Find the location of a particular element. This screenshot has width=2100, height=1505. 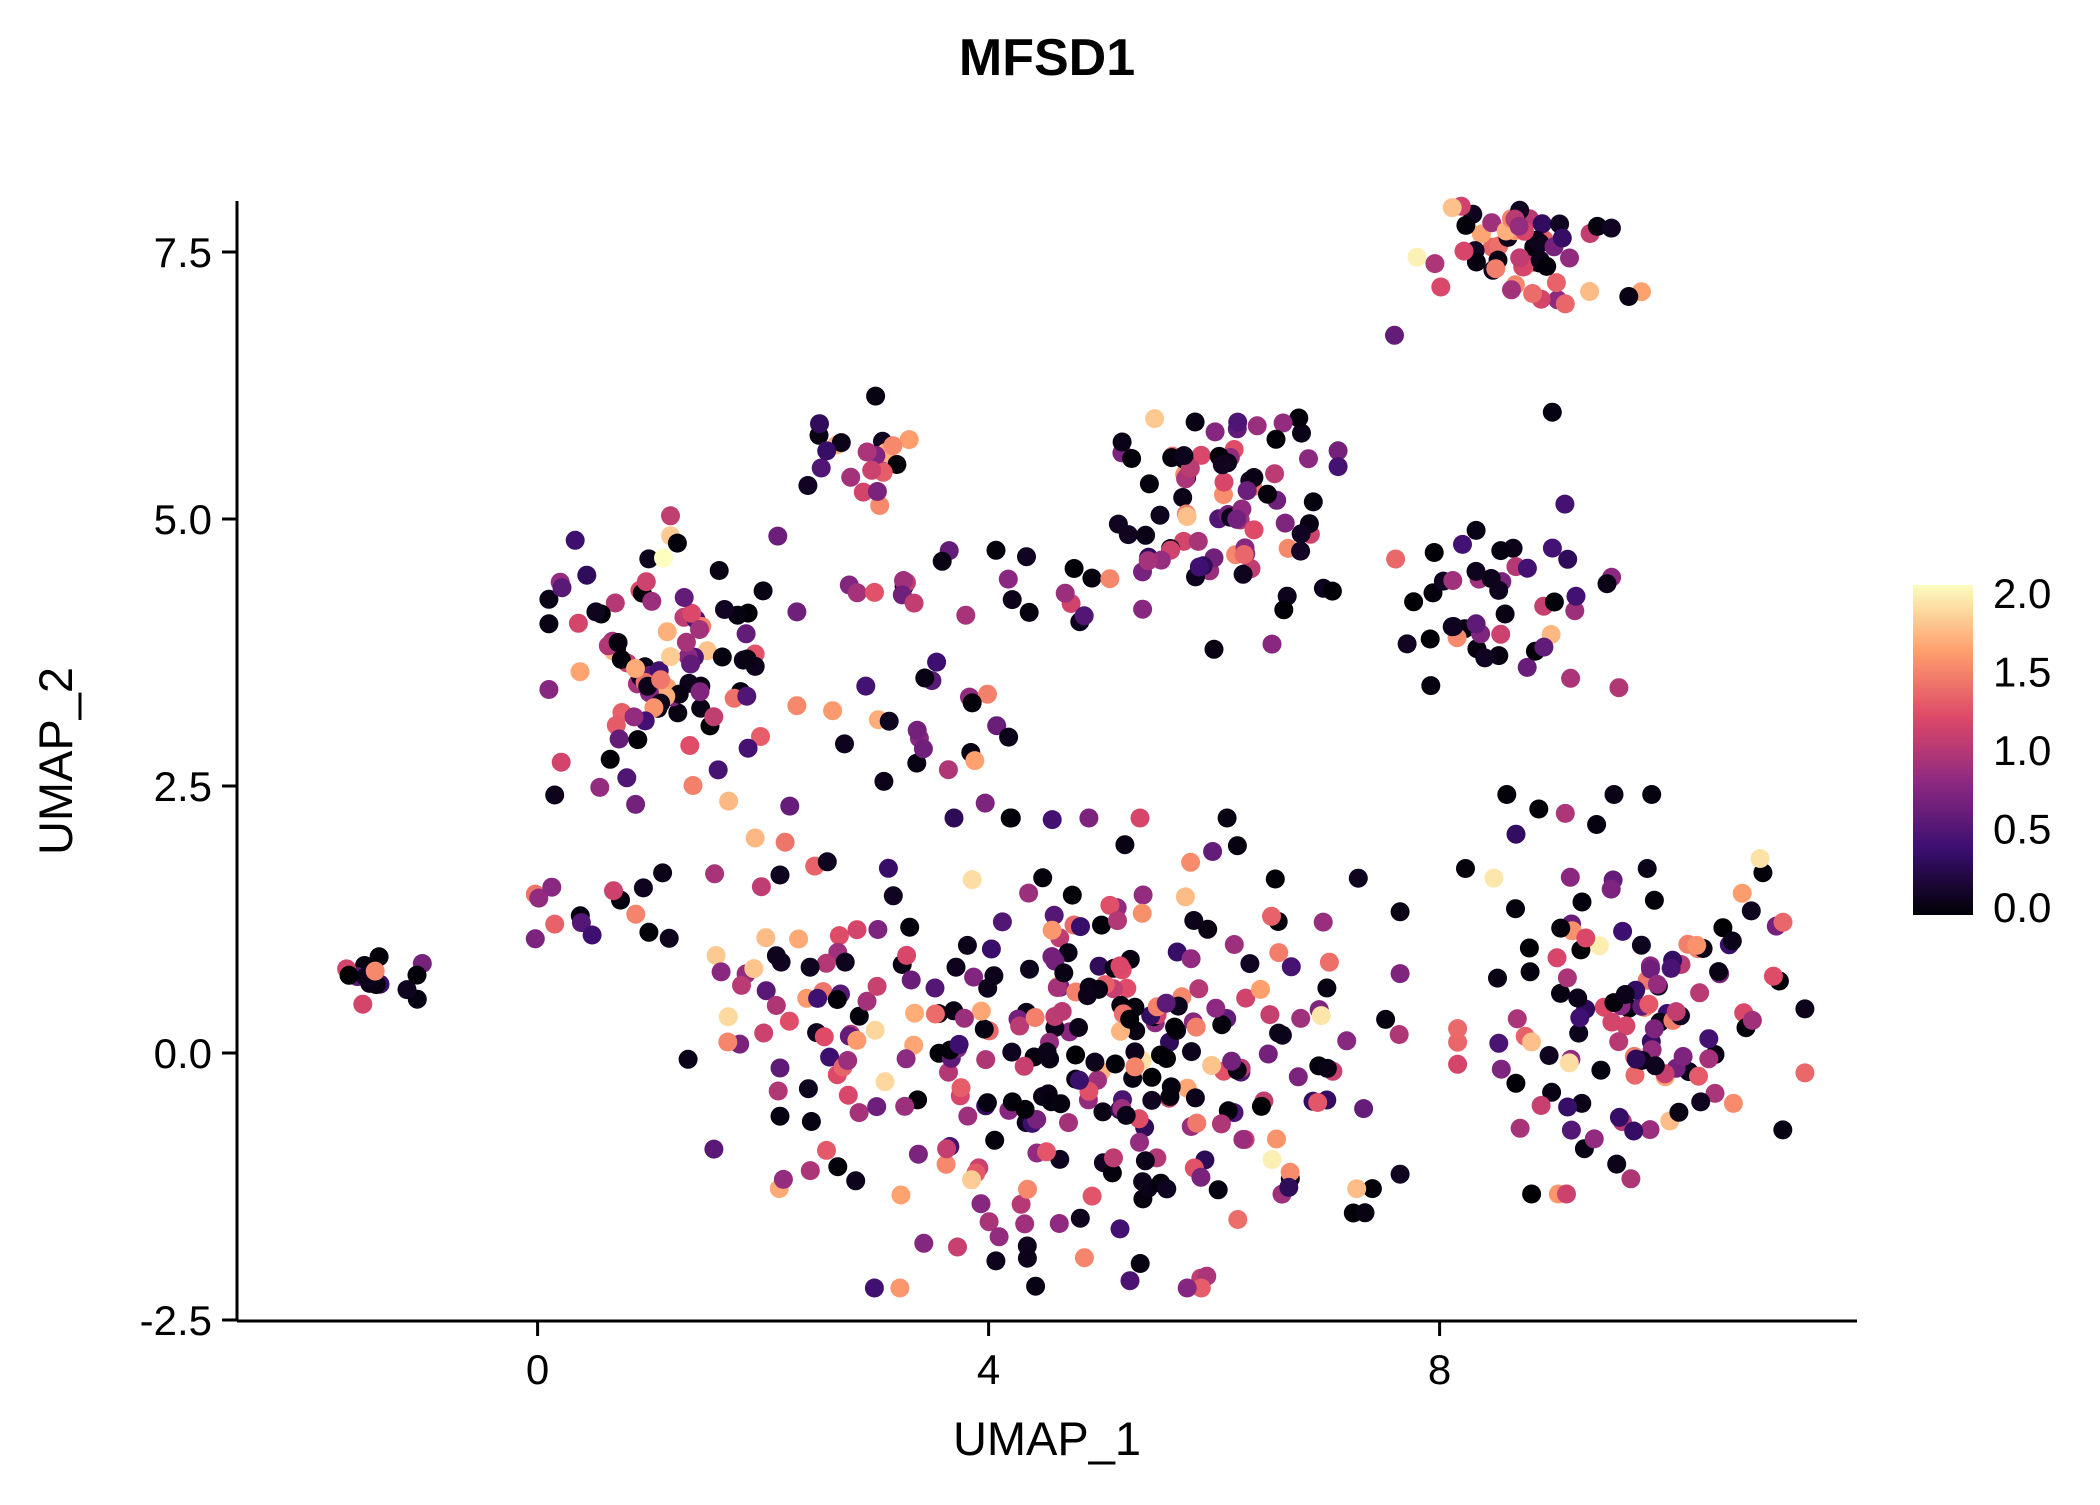

colorbar: 2.0 1.5 1.0 0.5 0.0 is located at coordinates (1982, 750).